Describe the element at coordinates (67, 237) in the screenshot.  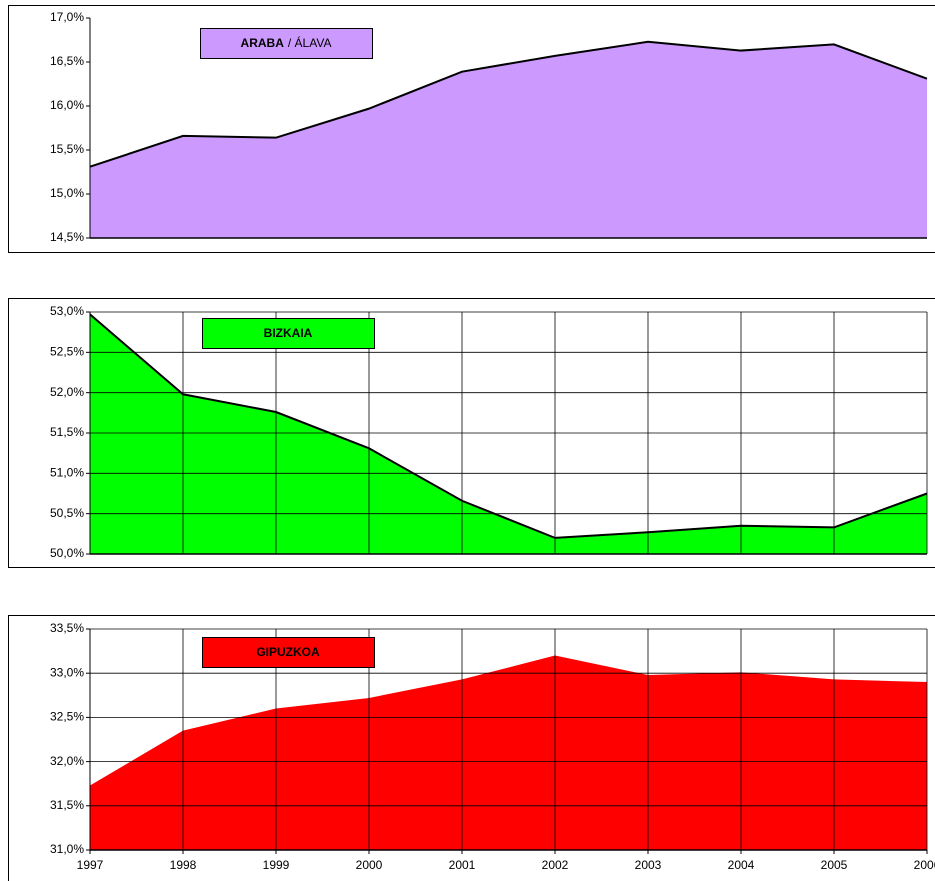
I see `y-tick-label: 14,5%` at that location.